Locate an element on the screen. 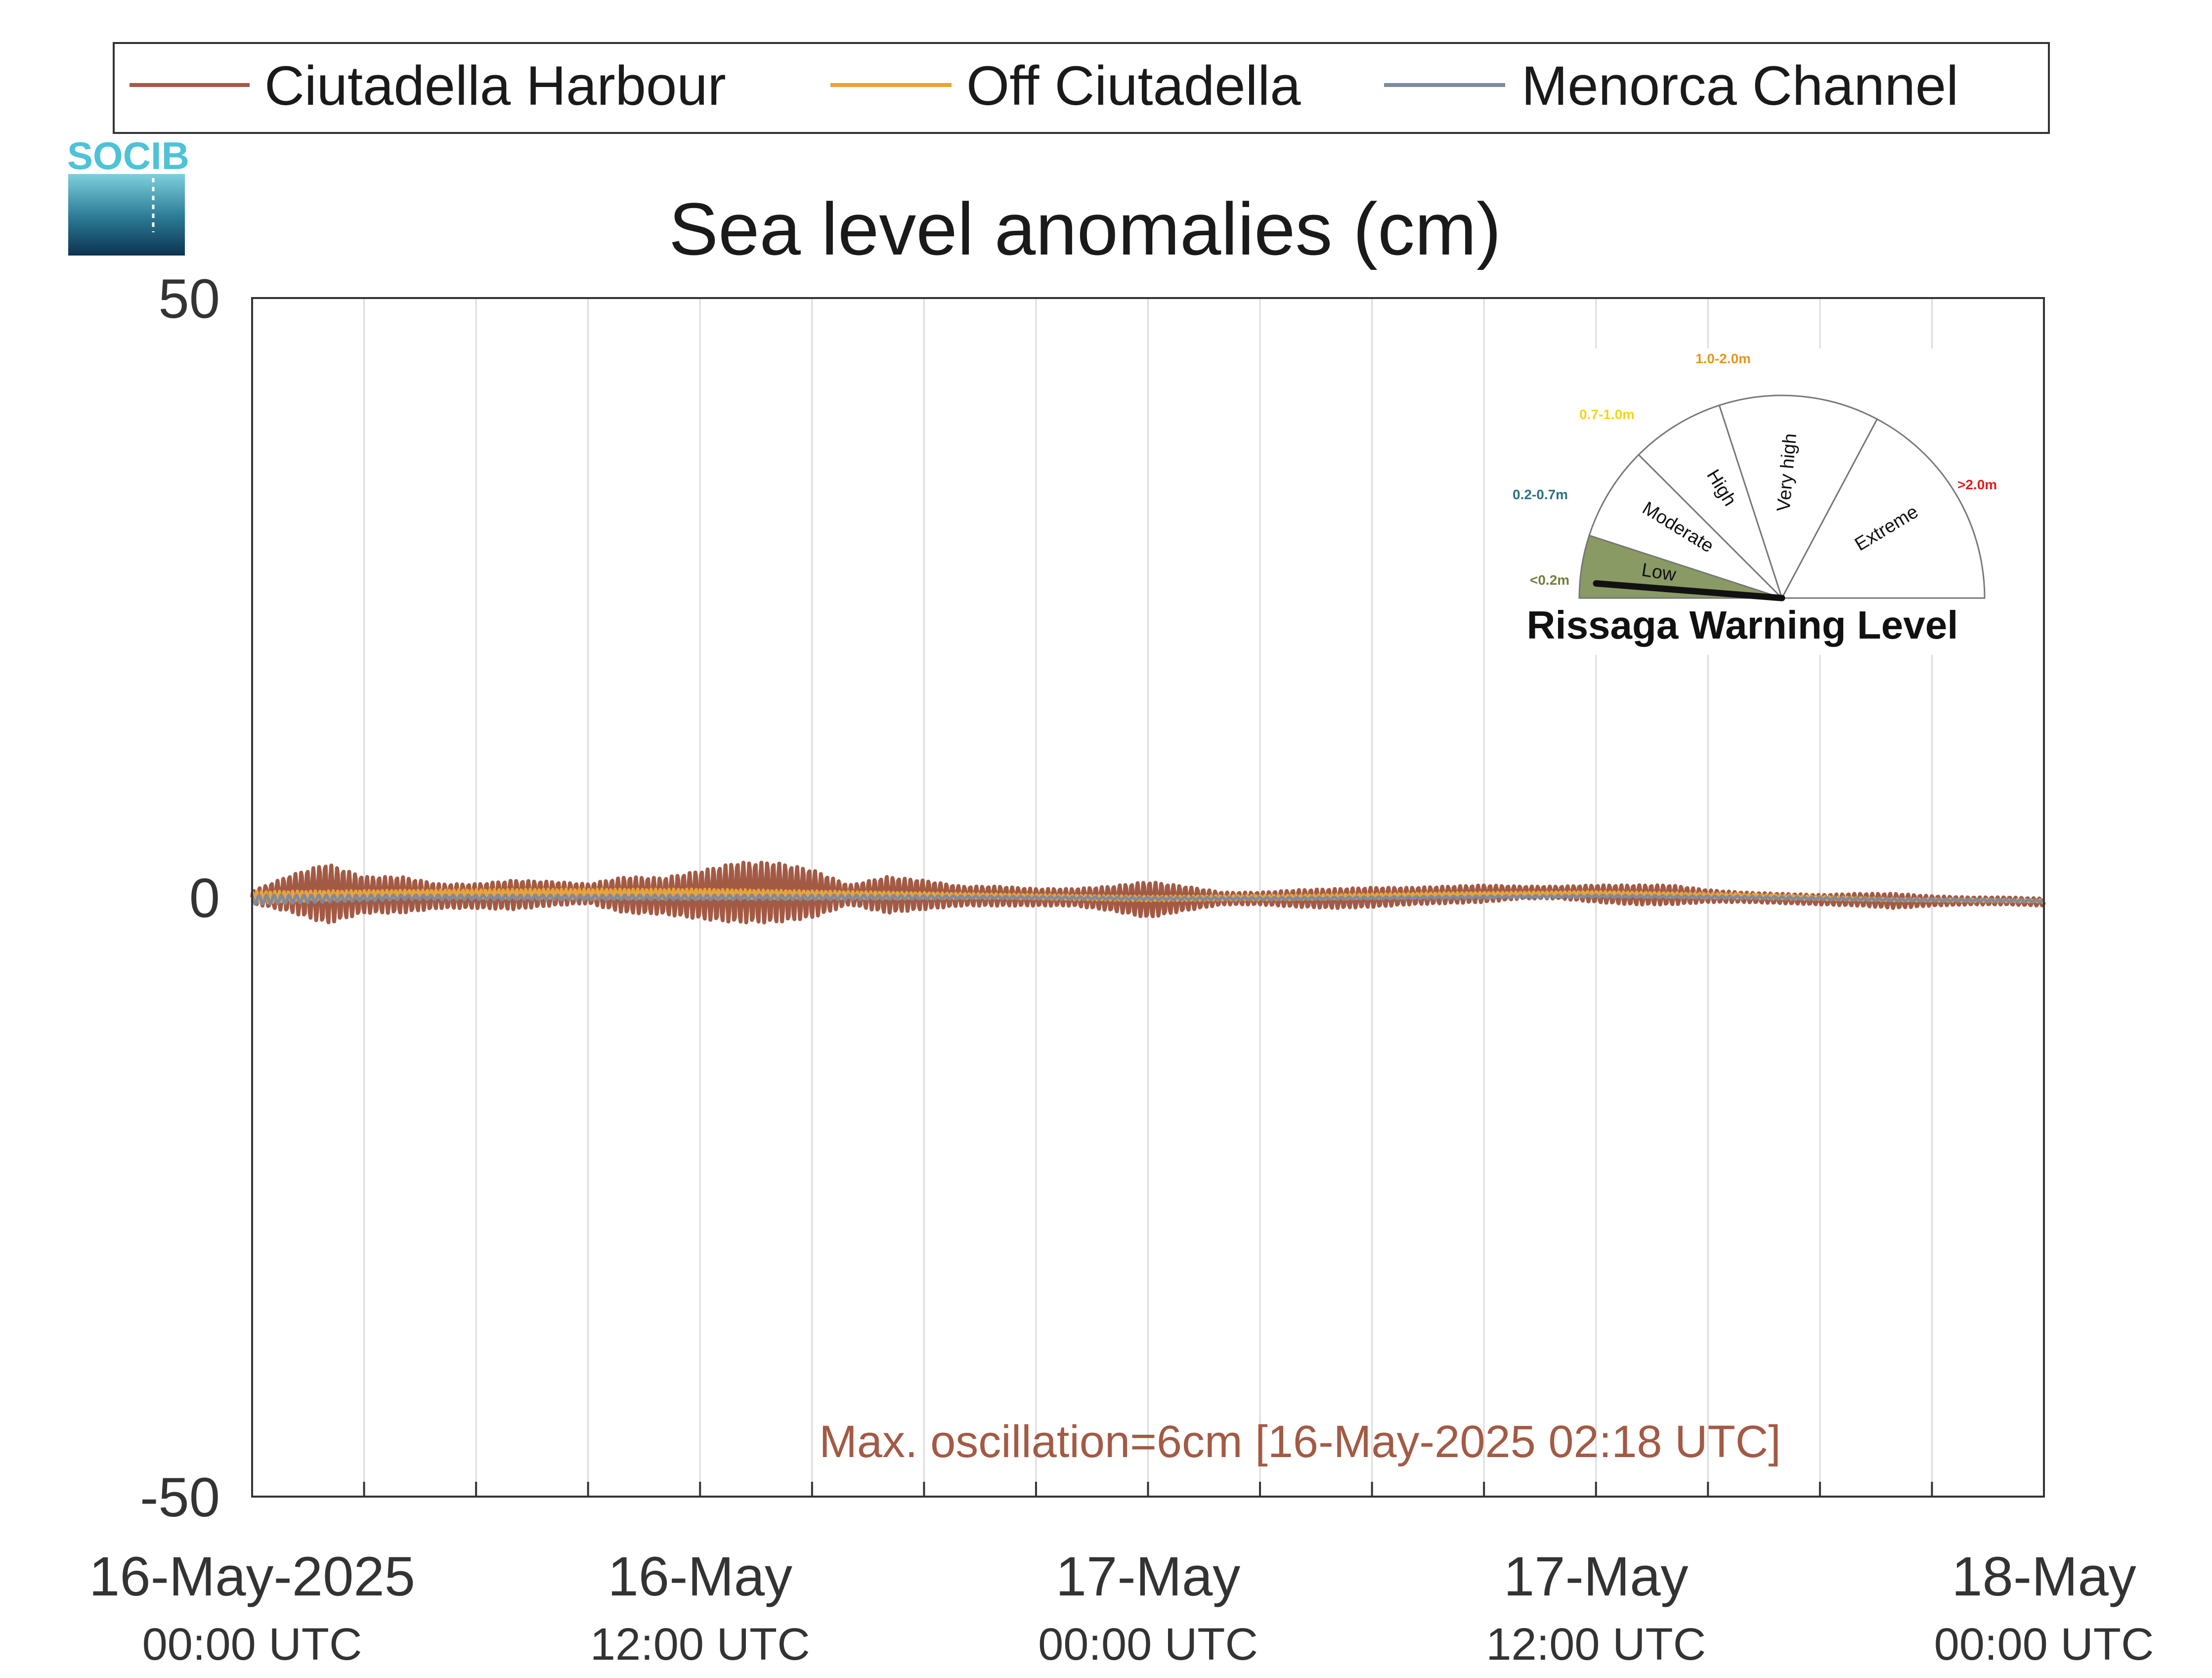 The width and height of the screenshot is (2212, 1678). socib-logo: SOCIB is located at coordinates (128, 195).